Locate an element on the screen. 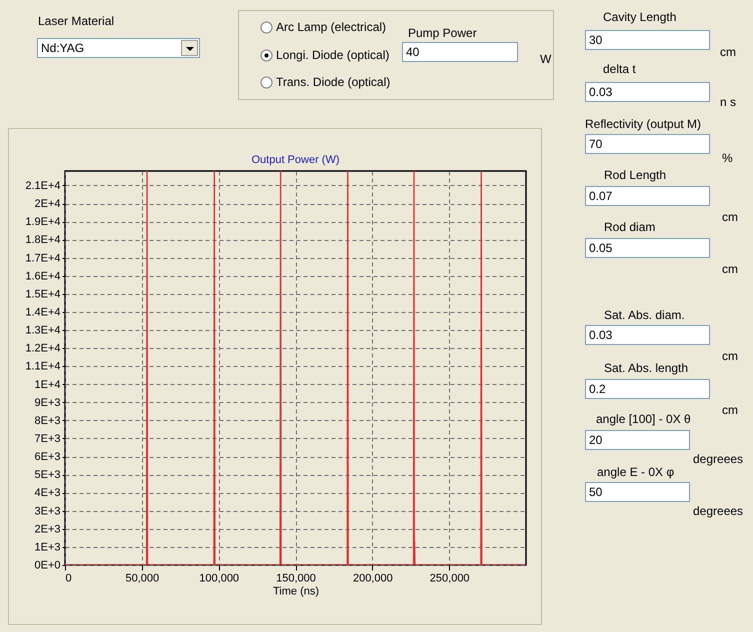 The height and width of the screenshot is (632, 753). text: angle E - 0X φ is located at coordinates (635, 472).